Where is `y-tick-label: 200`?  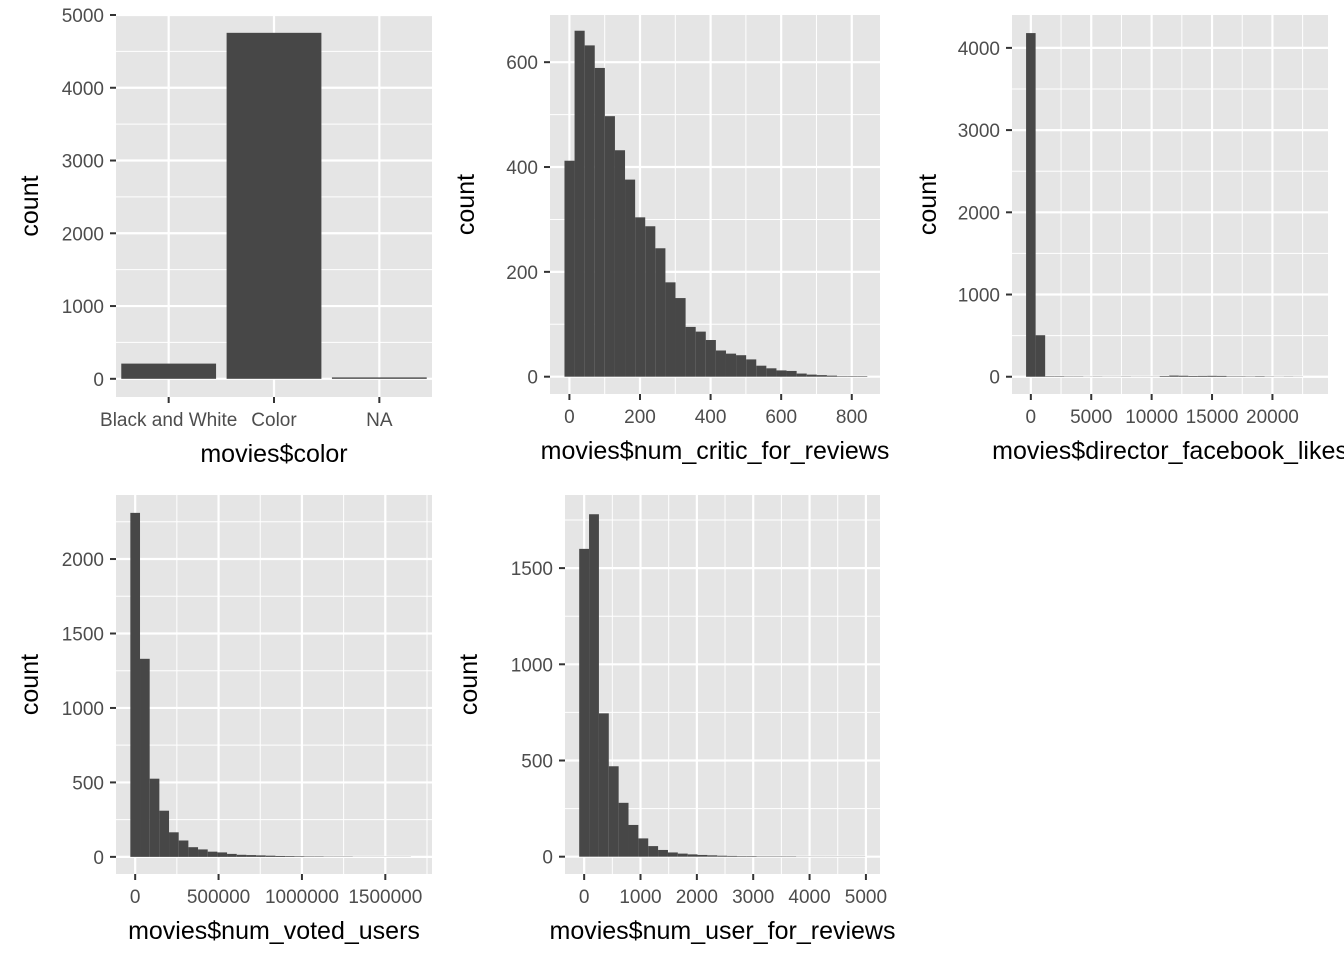
y-tick-label: 200 is located at coordinates (522, 273).